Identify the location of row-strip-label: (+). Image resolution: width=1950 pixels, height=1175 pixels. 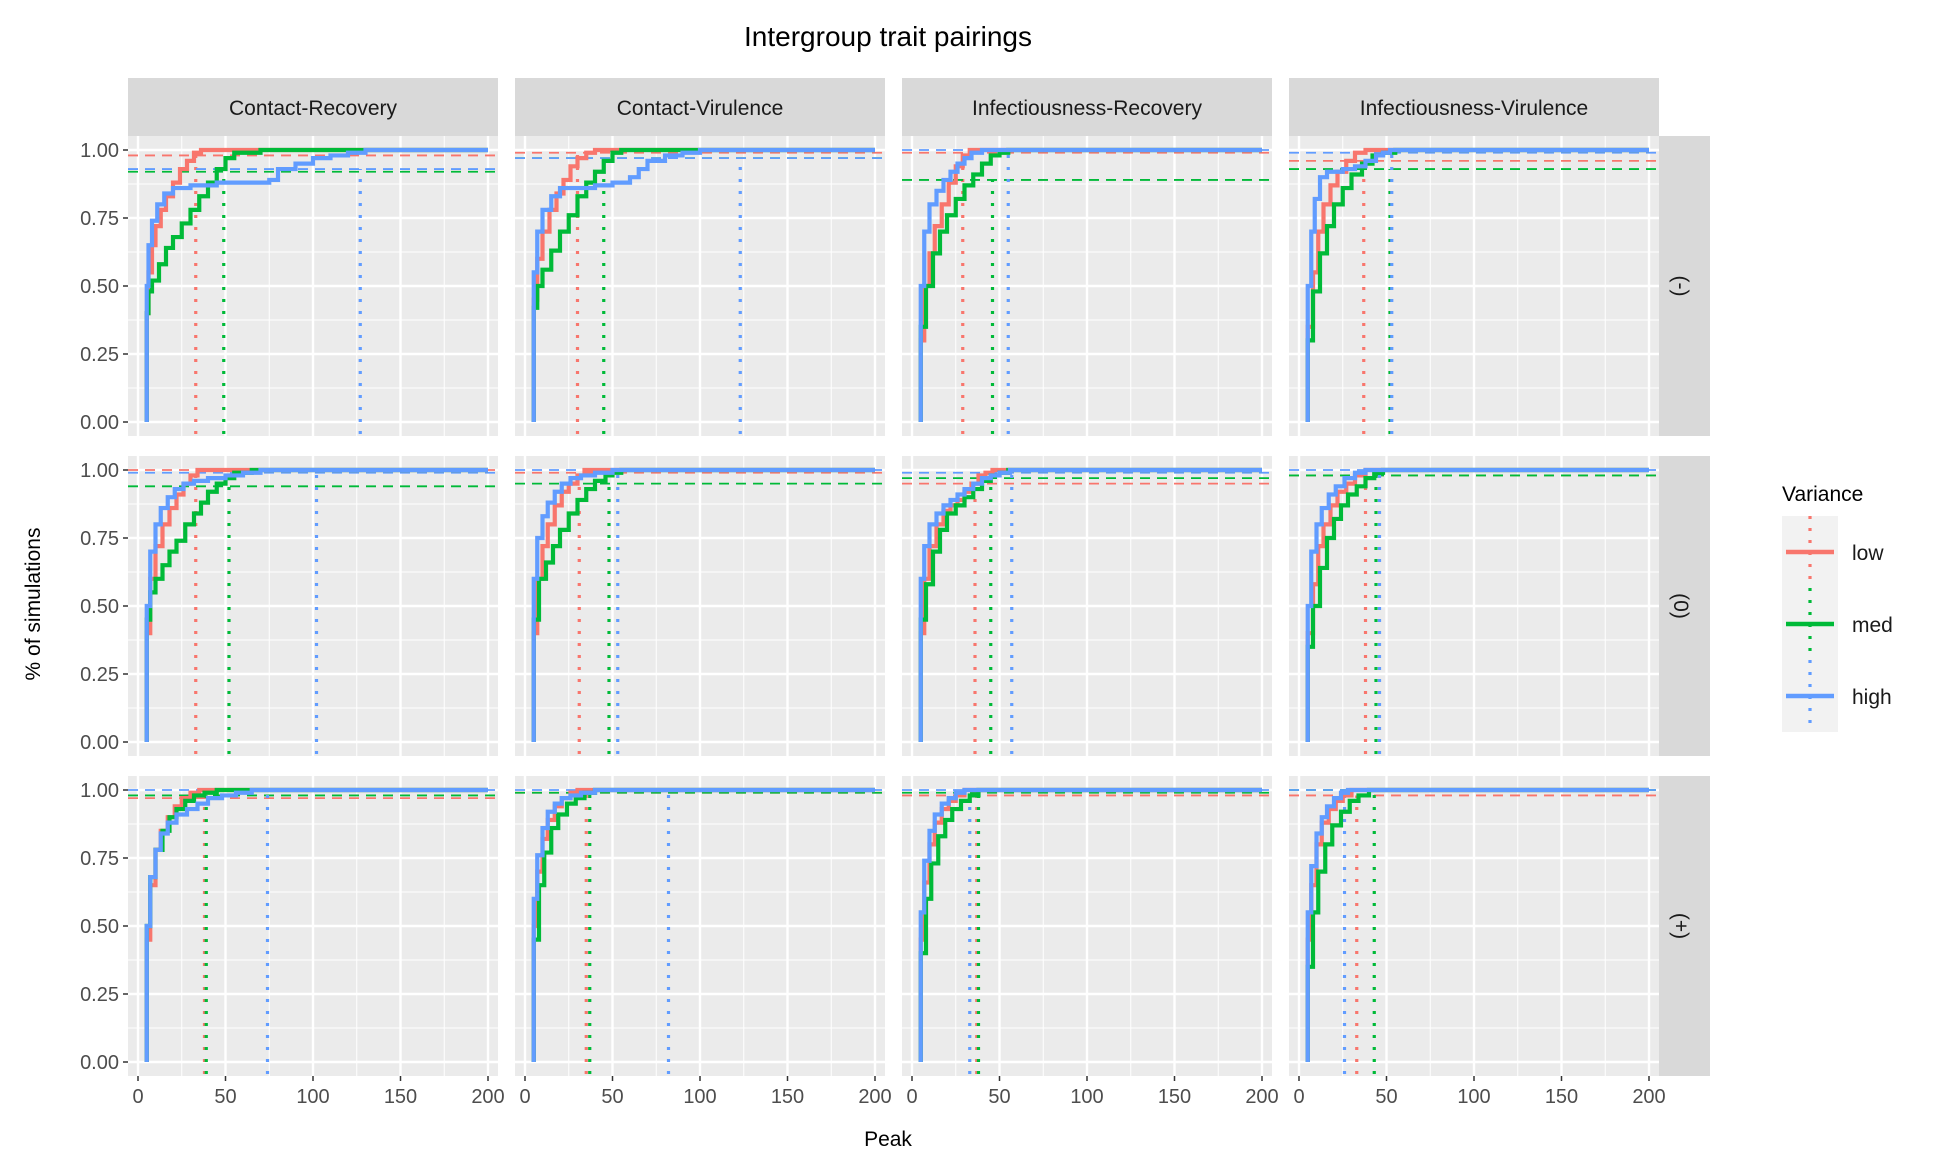
(1680, 926).